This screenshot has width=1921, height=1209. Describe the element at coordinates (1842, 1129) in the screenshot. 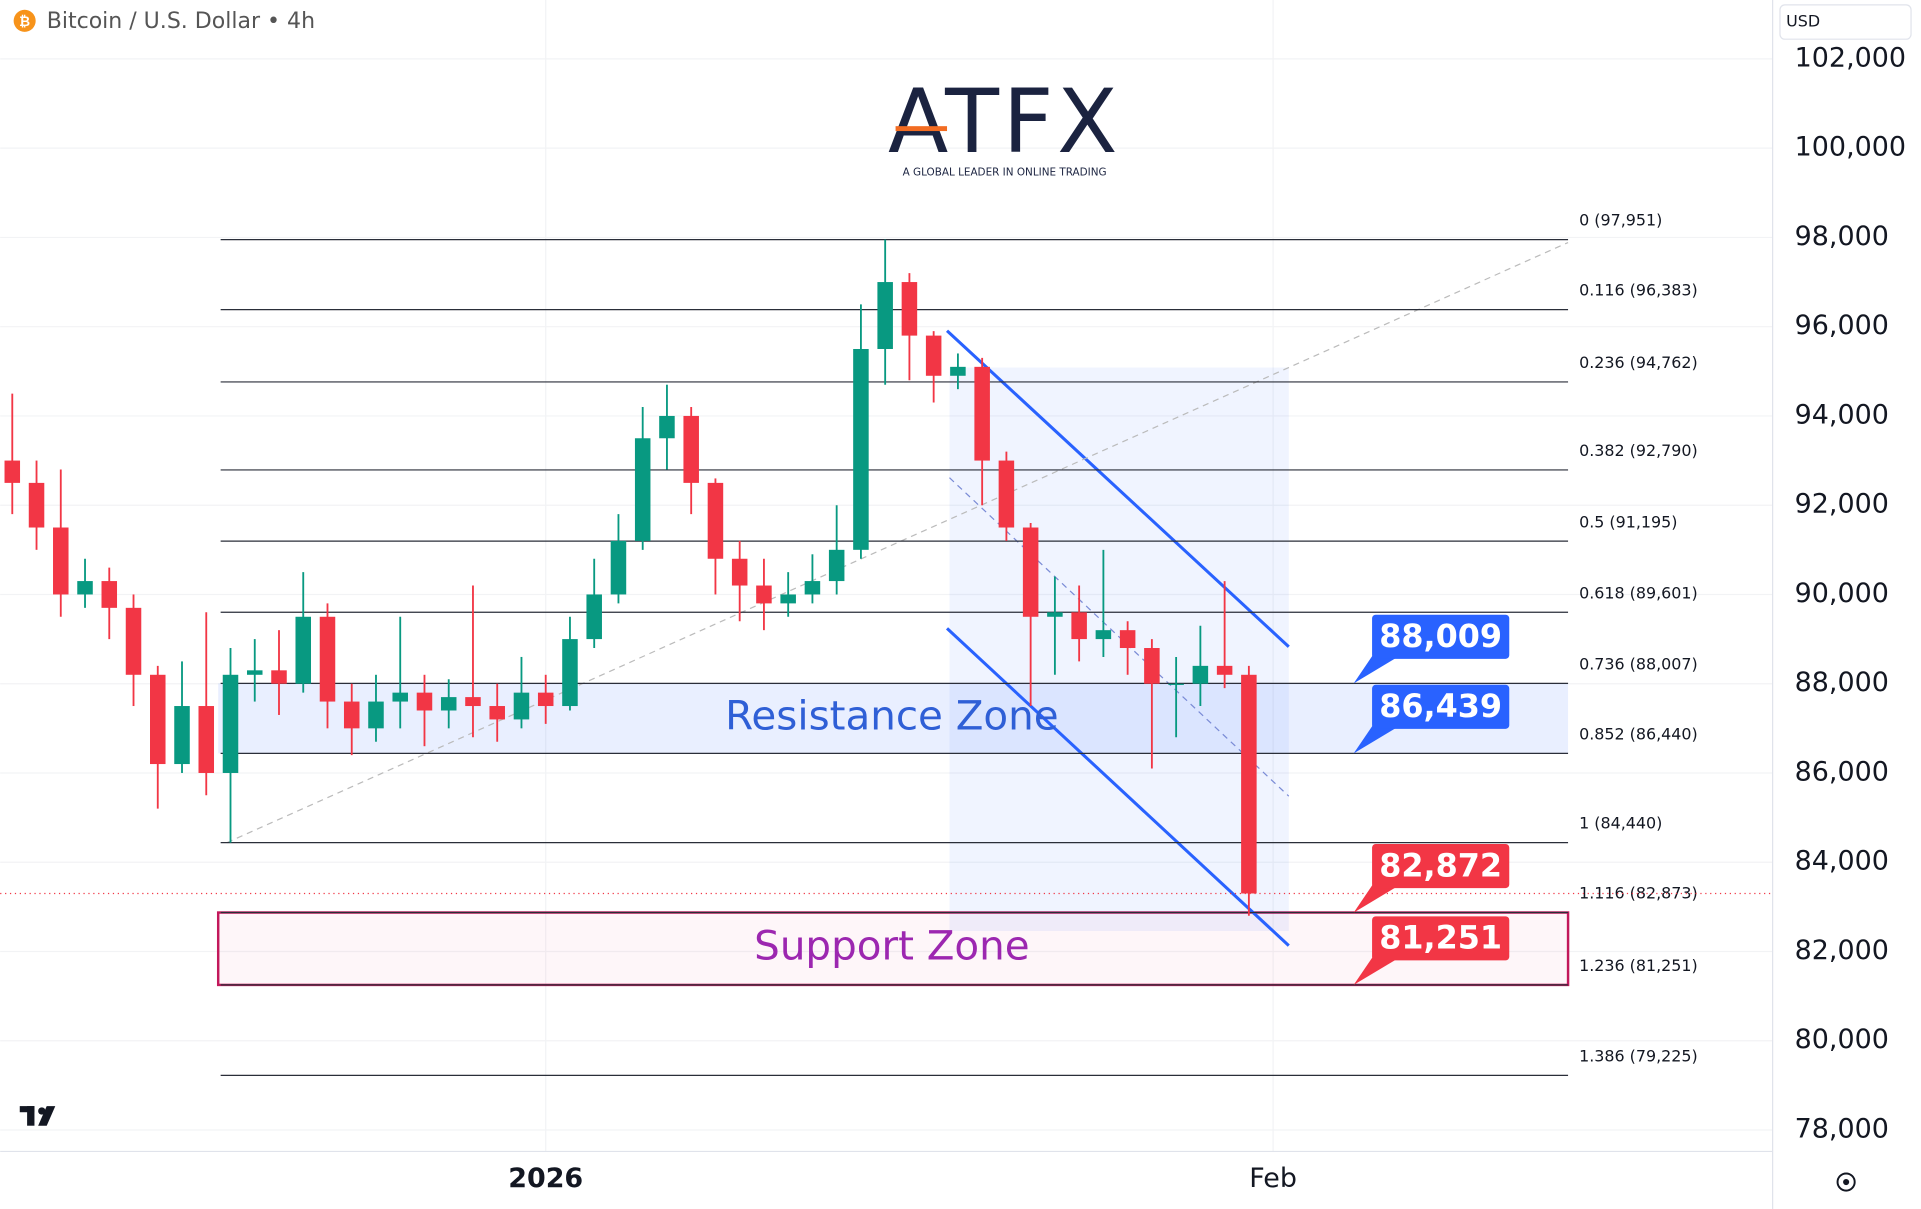

I see `y-tick-label: 78,000` at that location.